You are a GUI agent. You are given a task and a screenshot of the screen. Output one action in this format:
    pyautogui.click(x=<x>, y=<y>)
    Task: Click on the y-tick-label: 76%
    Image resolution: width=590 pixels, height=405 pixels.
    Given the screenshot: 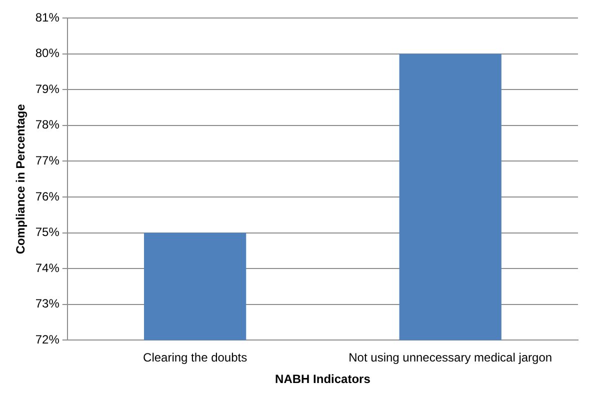 What is the action you would take?
    pyautogui.click(x=47, y=196)
    